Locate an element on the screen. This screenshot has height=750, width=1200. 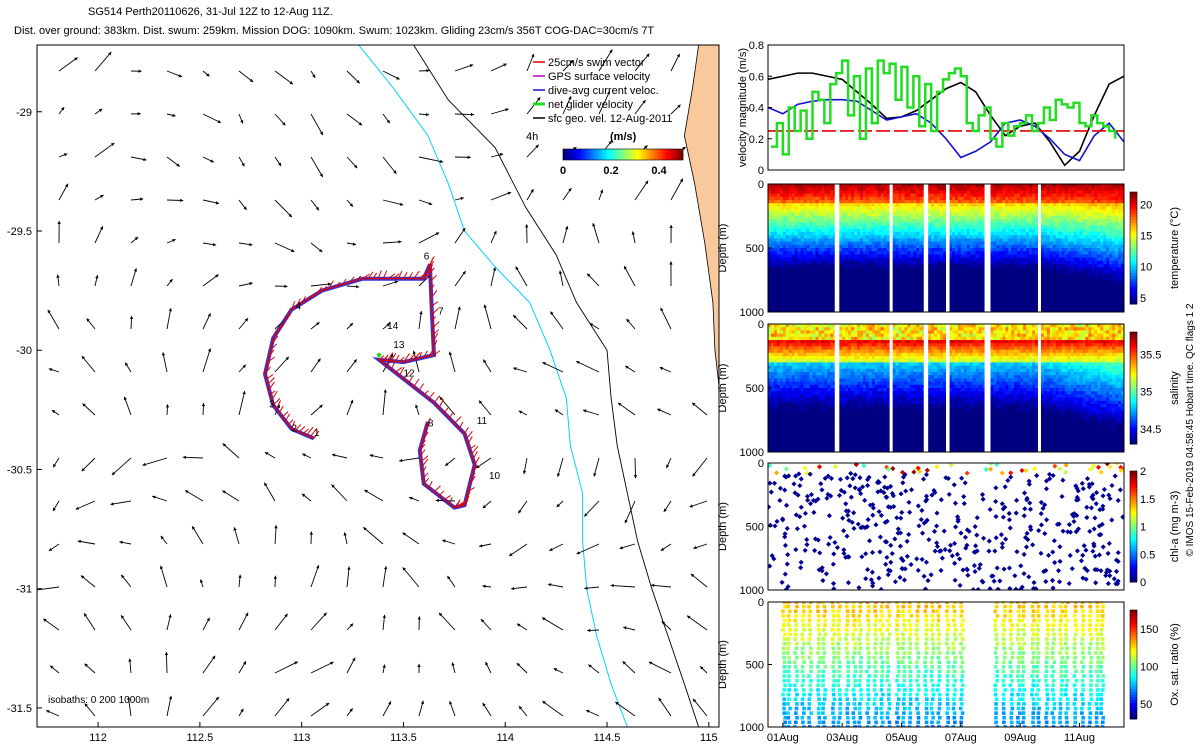
colorbar-tick-label: 0.4 is located at coordinates (659, 171).